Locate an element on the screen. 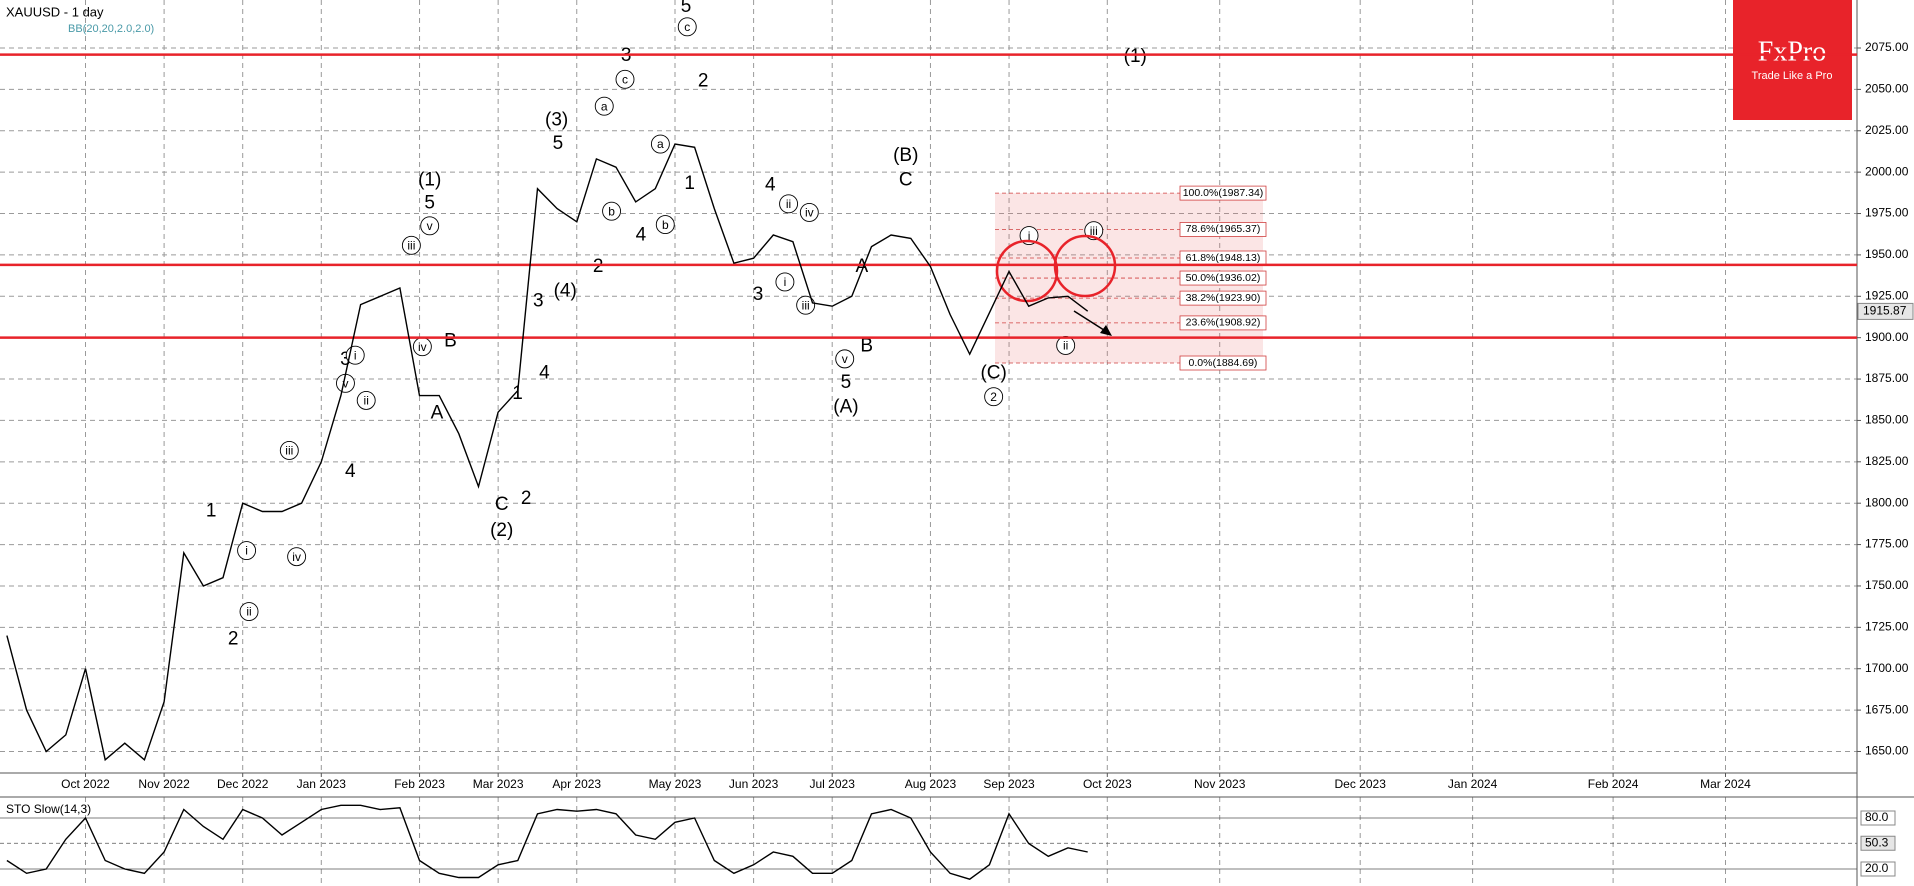 The image size is (1914, 886). wave-label-minor: c is located at coordinates (687, 27).